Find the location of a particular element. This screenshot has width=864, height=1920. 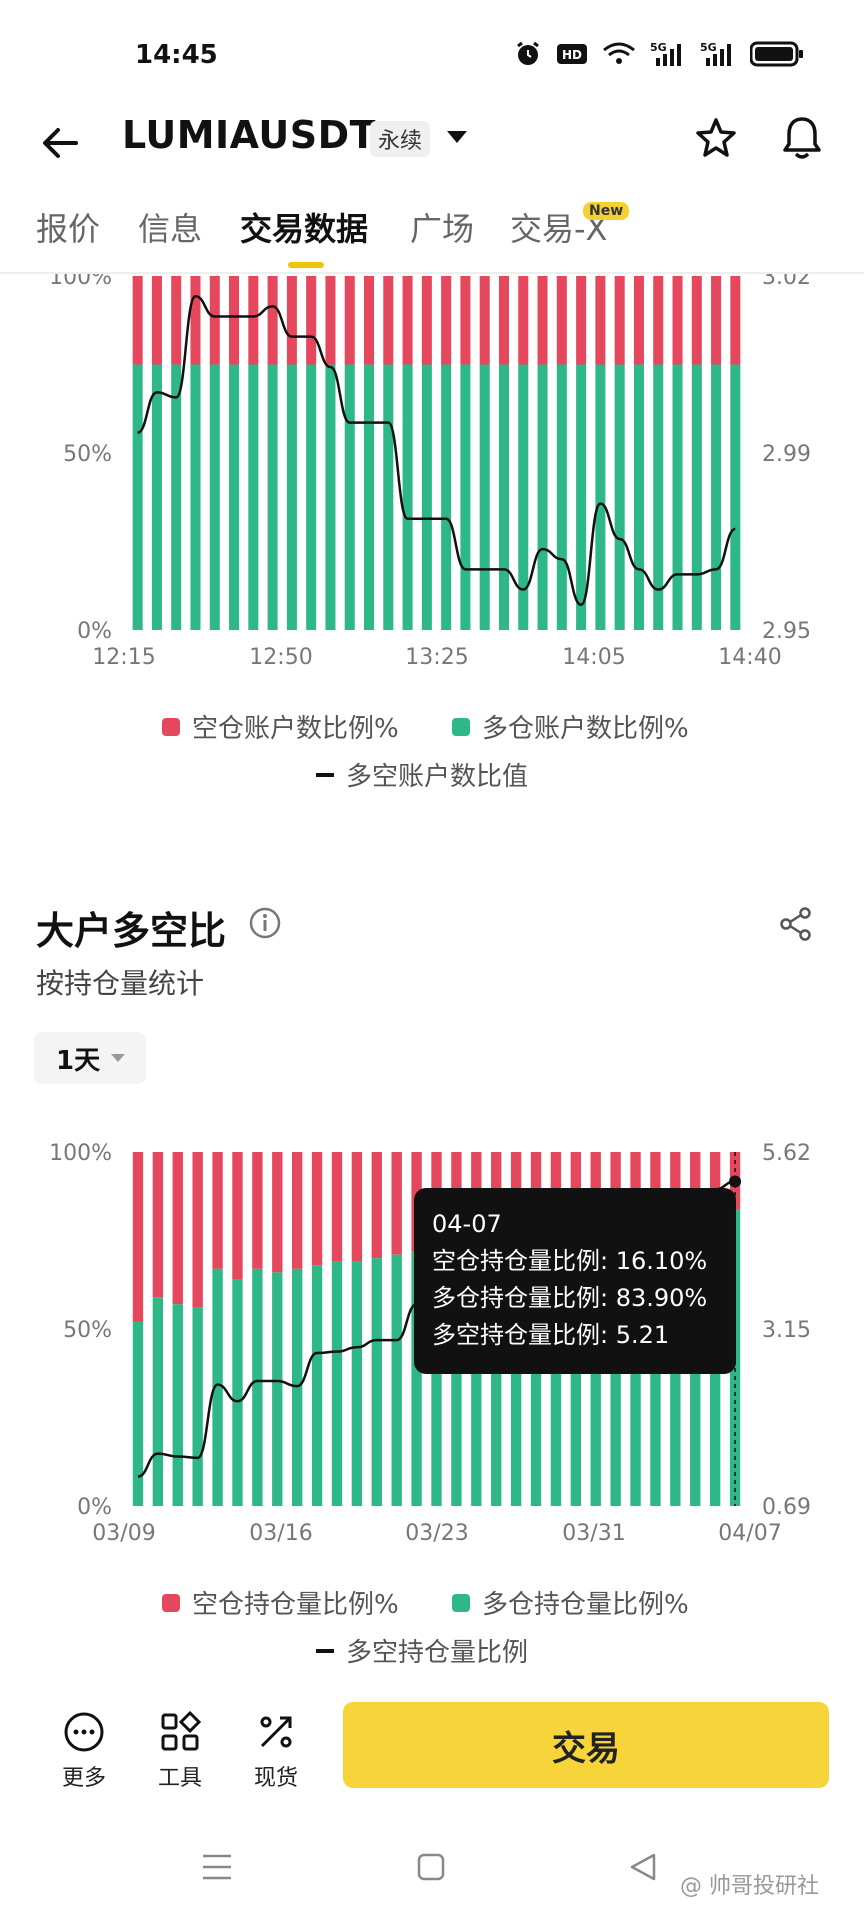

system-nav-bar is located at coordinates (432, 1873).